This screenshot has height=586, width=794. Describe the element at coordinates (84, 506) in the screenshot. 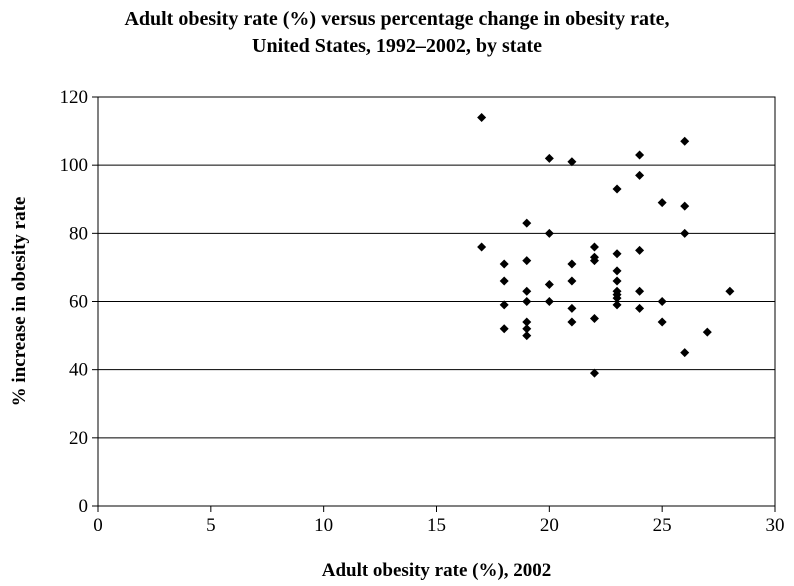

I see `y-tick-label-0: 0` at that location.